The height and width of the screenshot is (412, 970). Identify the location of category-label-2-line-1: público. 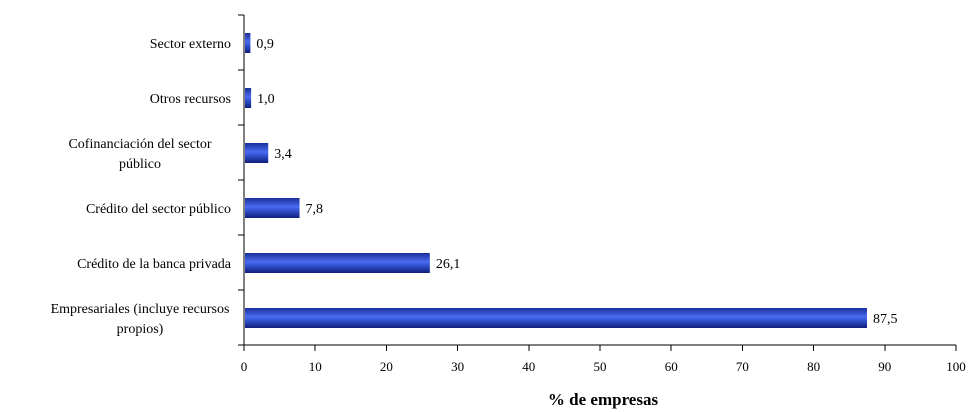
(140, 164).